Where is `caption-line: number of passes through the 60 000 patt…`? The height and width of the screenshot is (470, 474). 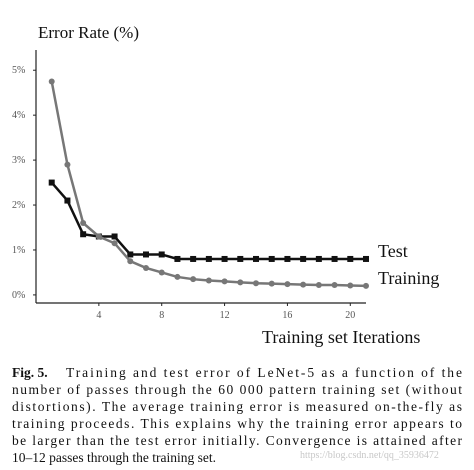 caption-line: number of passes through the 60 000 patt… is located at coordinates (237, 389).